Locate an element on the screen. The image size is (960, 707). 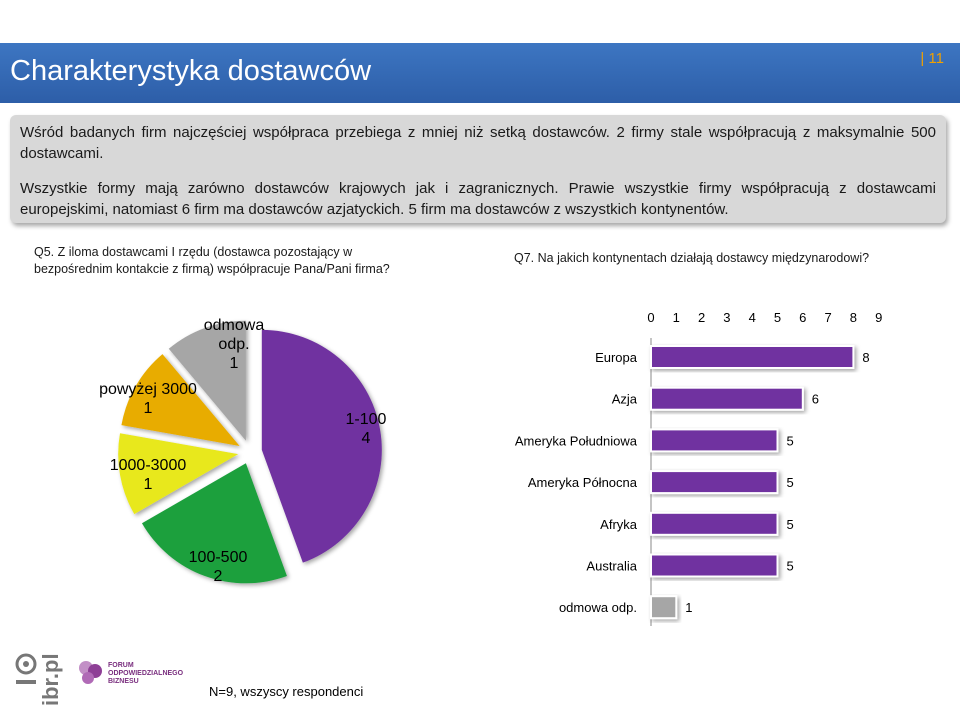
category-label-4: Ameryka Północna is located at coordinates (583, 482).